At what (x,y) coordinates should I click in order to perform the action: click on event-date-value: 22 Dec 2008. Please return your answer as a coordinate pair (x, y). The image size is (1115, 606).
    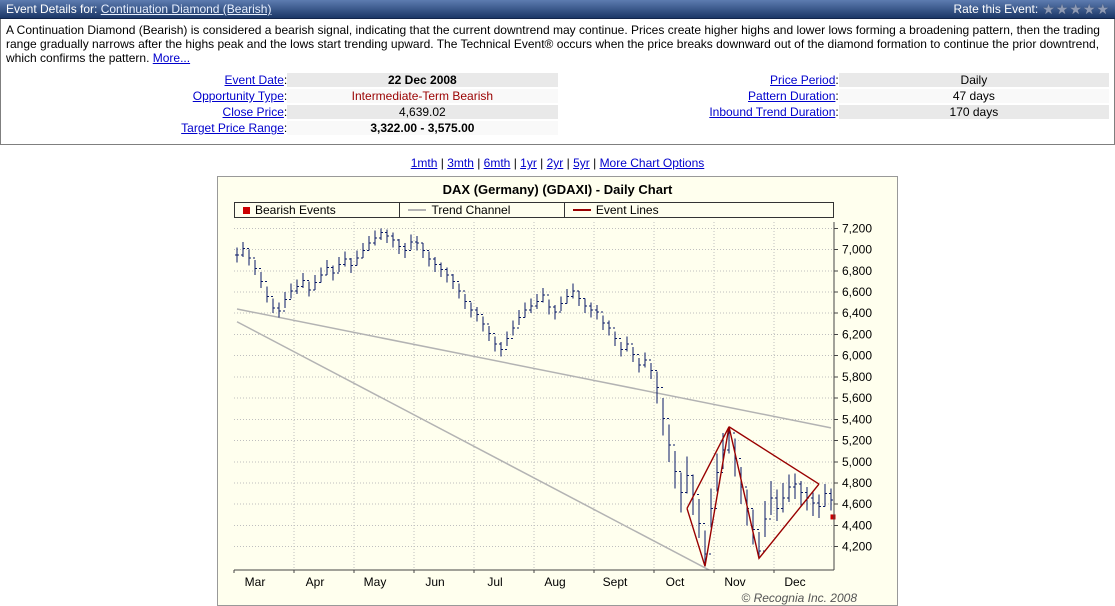
    Looking at the image, I should click on (422, 80).